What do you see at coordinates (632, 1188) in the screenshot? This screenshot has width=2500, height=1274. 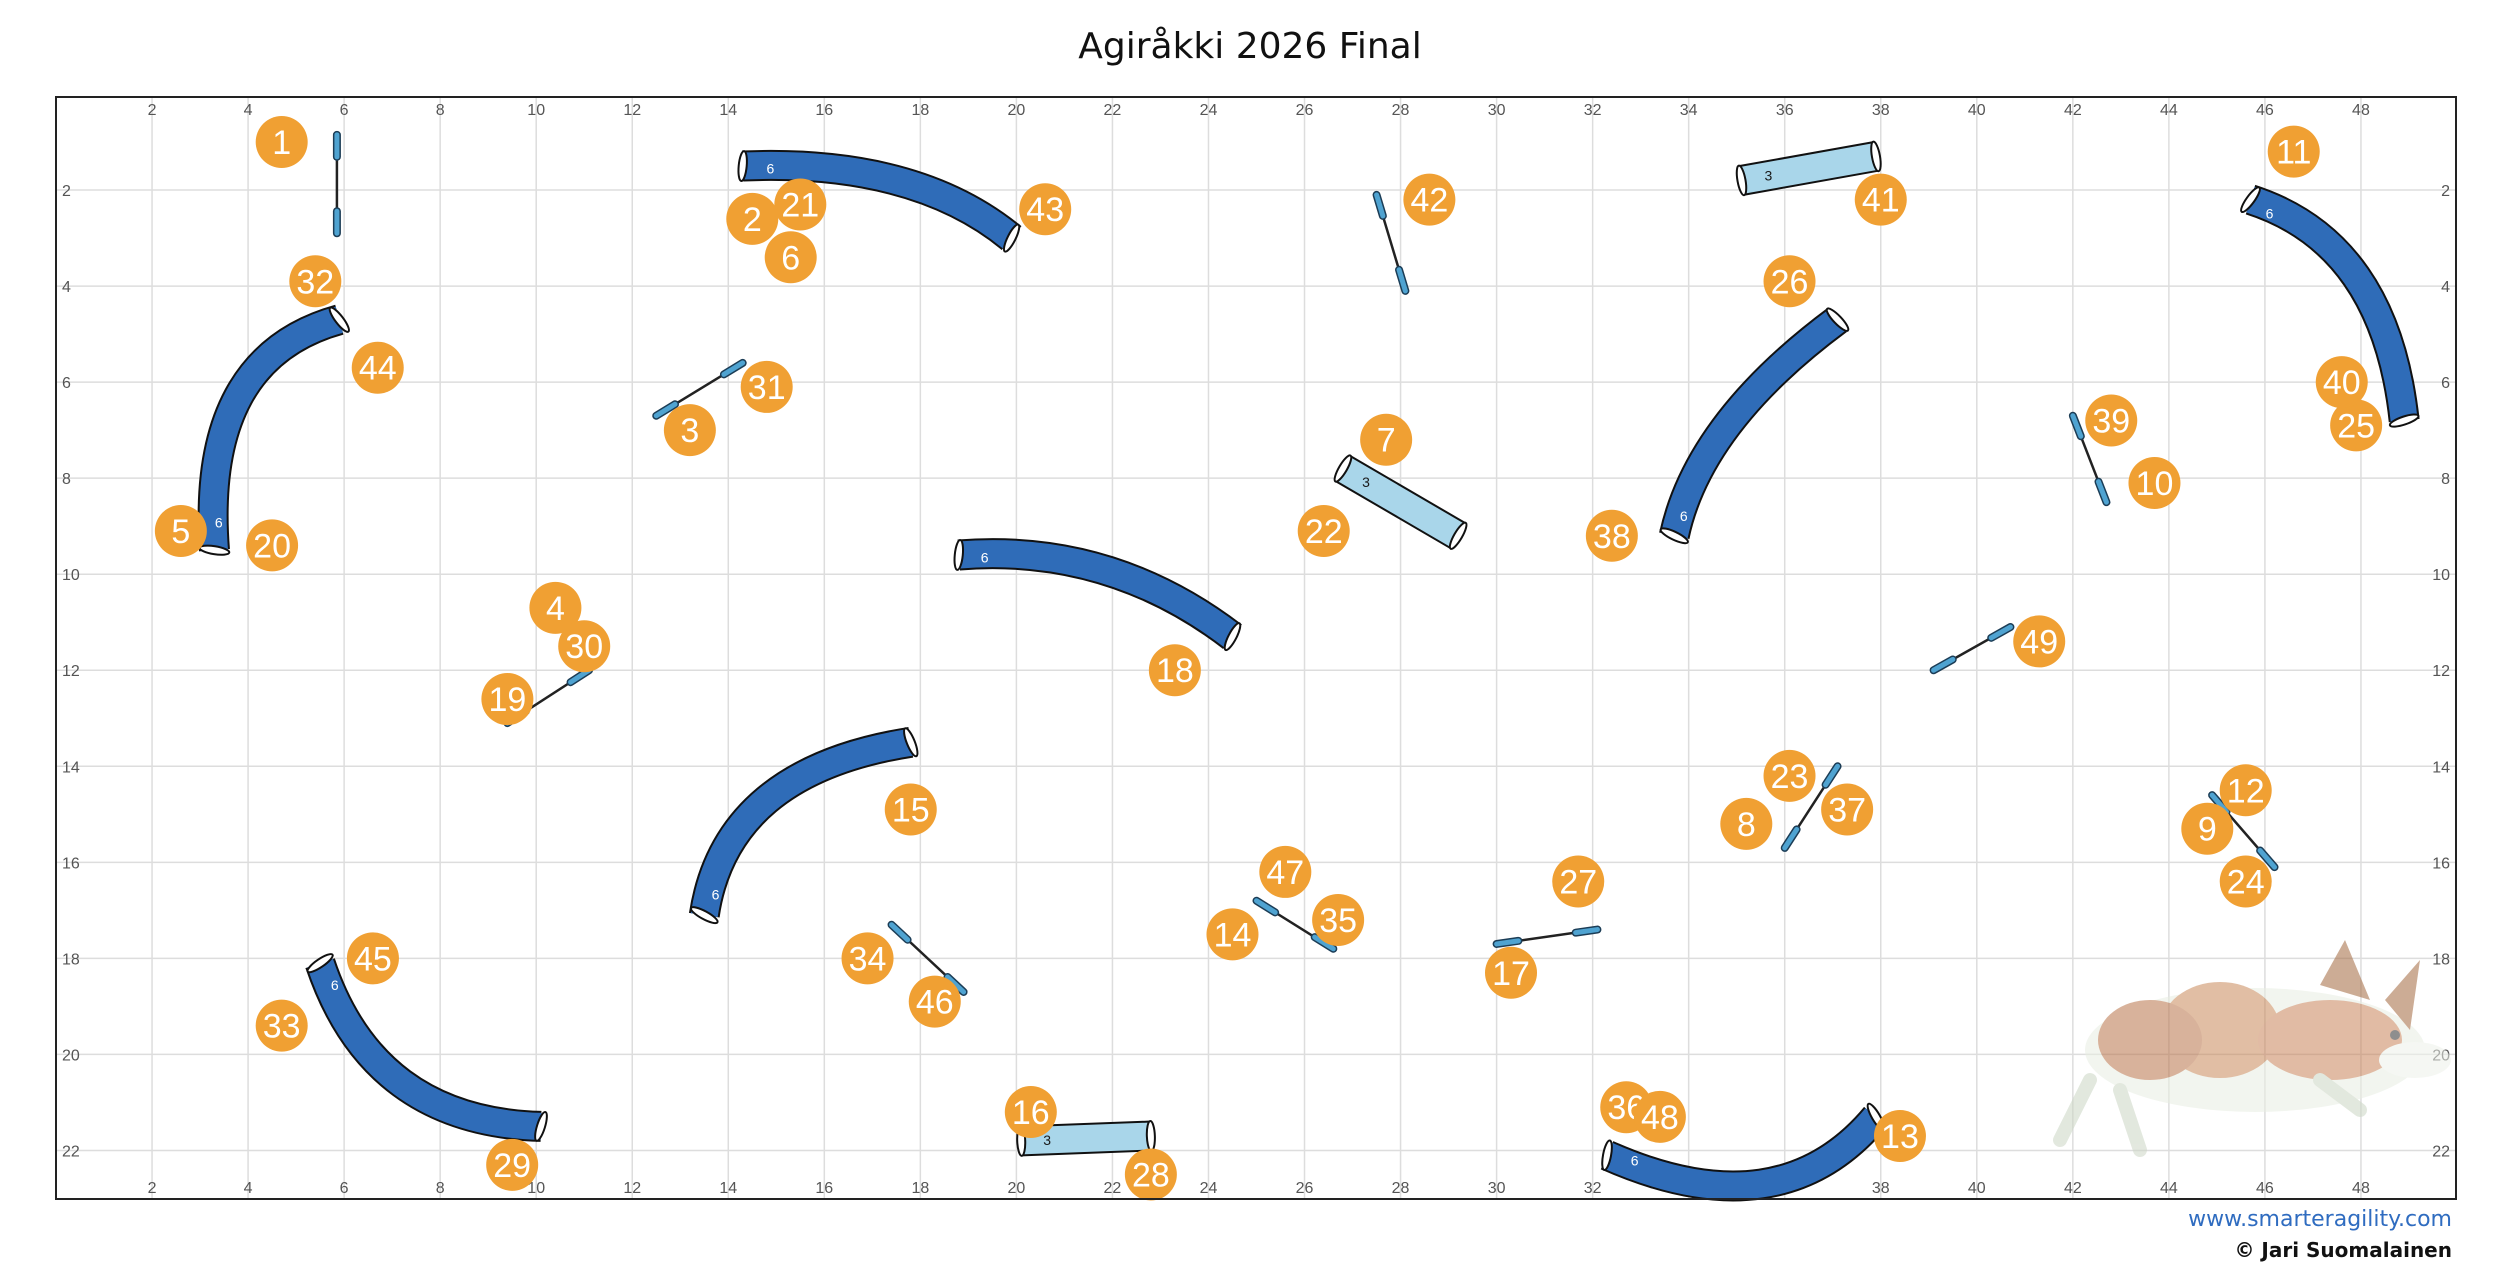 I see `x-tick-label-bottom: 12` at bounding box center [632, 1188].